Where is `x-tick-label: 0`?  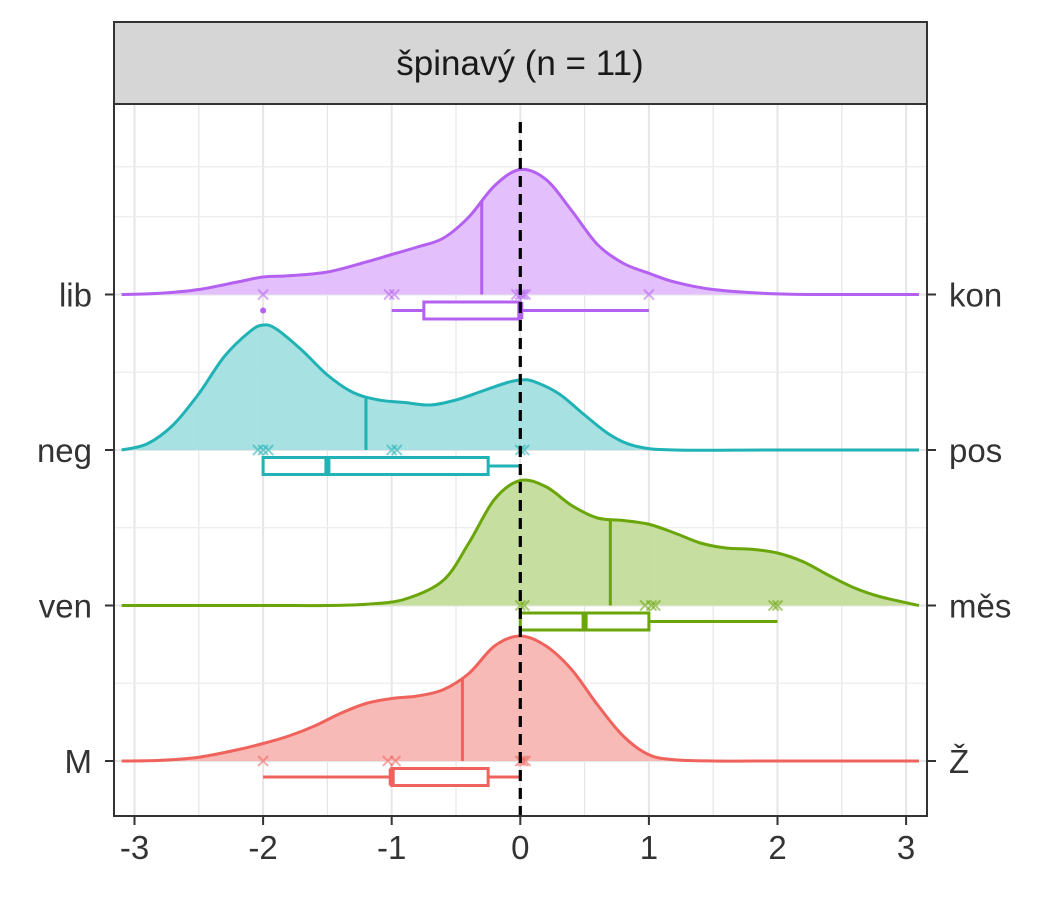 x-tick-label: 0 is located at coordinates (520, 847).